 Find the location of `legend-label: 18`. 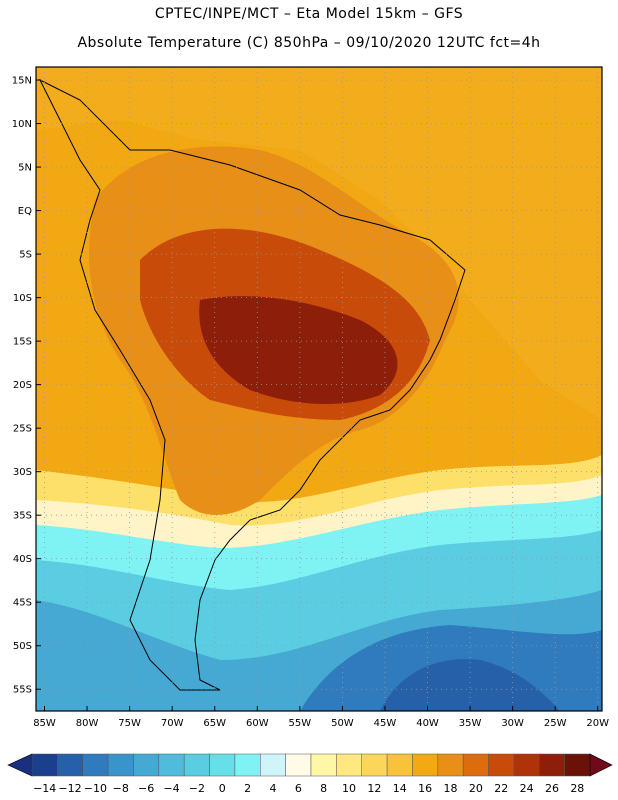

legend-label: 18 is located at coordinates (451, 788).